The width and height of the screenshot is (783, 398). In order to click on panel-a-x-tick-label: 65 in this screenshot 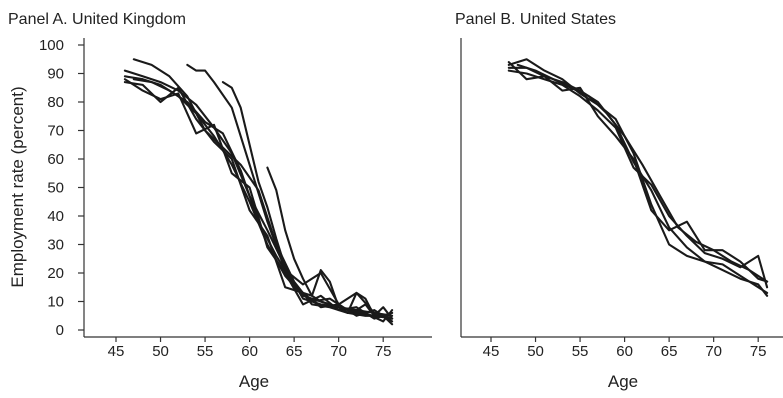, I will do `click(294, 351)`.